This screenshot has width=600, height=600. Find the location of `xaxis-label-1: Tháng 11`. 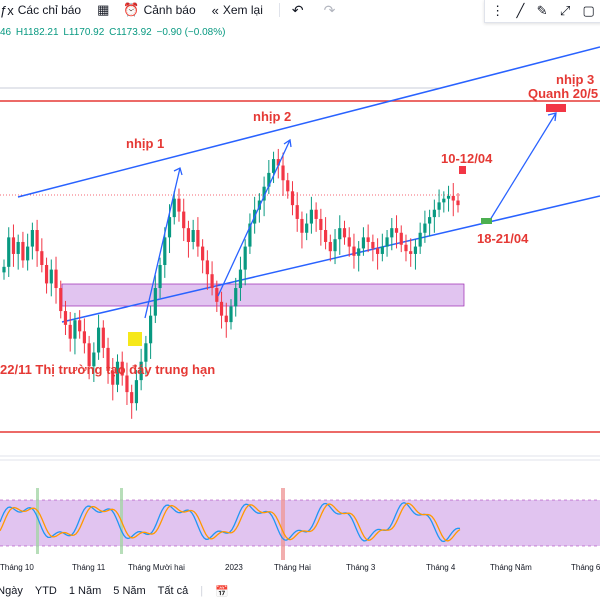

xaxis-label-1: Tháng 11 is located at coordinates (89, 567).